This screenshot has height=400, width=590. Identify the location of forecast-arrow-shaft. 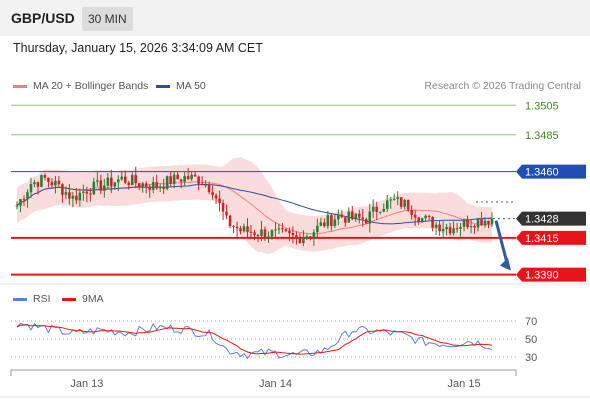
(502, 244).